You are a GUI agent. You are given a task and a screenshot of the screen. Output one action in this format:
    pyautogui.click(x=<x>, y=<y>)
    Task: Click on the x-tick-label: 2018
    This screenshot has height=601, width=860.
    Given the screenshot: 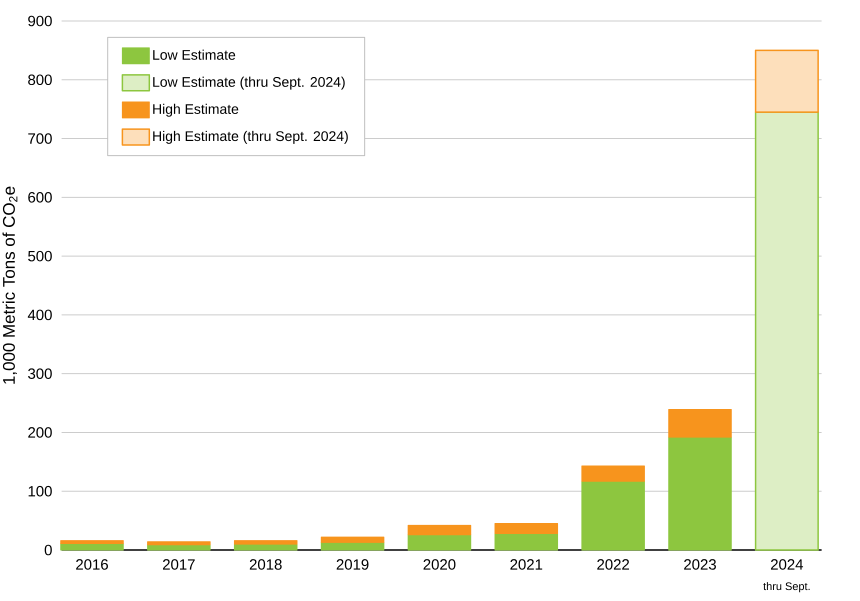 What is the action you would take?
    pyautogui.click(x=266, y=564)
    